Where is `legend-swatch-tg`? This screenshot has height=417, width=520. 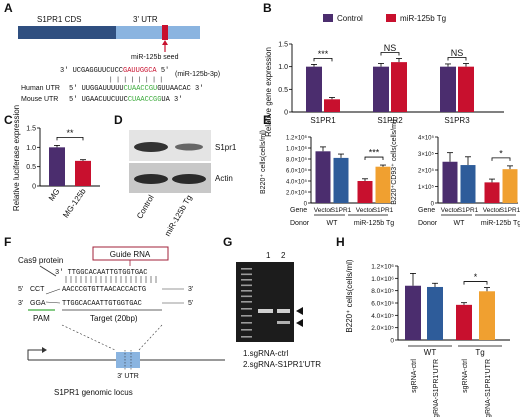
legend-swatch-tg is located at coordinates (391, 18).